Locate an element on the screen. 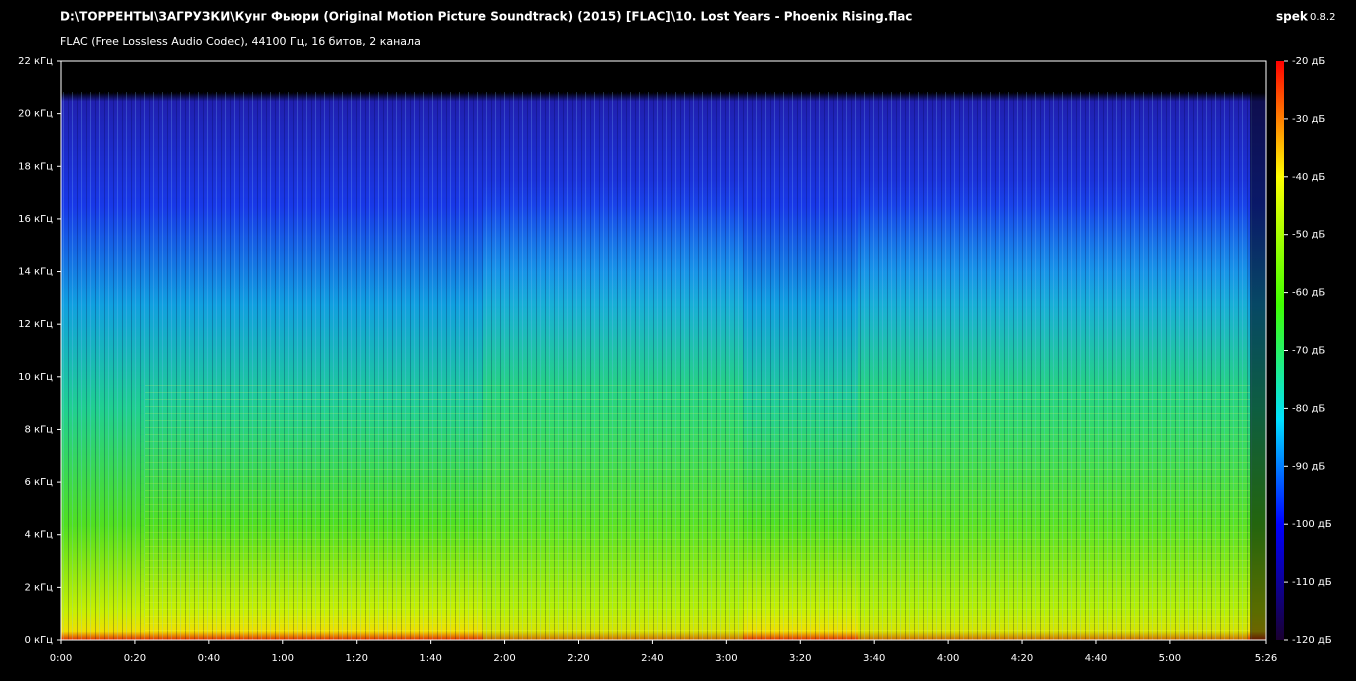  colorbar-tick-label: -40 дБ is located at coordinates (1308, 177).